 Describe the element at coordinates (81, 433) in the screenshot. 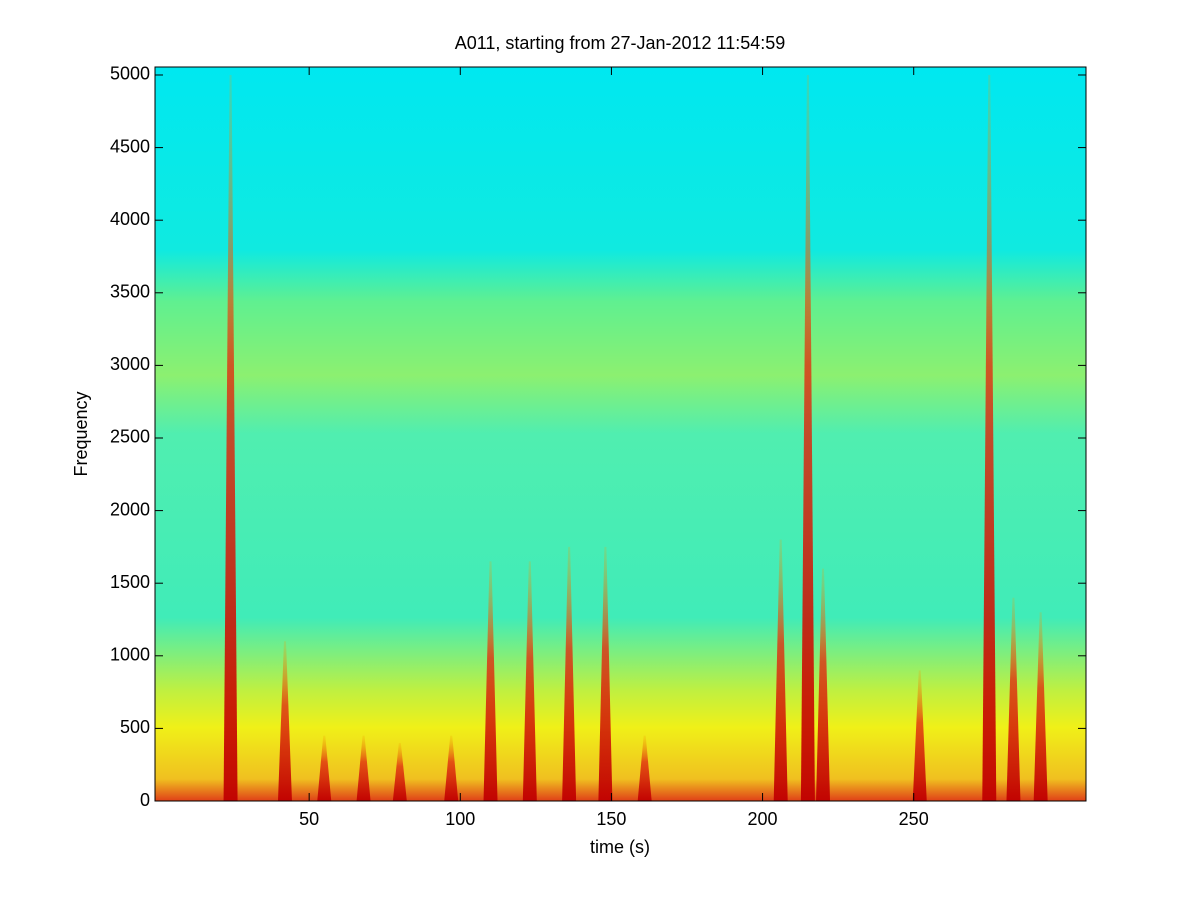

I see `y-axis-label: Frequency` at that location.